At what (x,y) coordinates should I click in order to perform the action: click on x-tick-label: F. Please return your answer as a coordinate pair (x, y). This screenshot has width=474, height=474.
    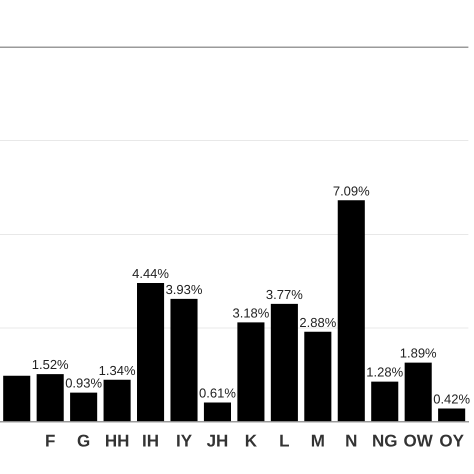
    Looking at the image, I should click on (50, 440).